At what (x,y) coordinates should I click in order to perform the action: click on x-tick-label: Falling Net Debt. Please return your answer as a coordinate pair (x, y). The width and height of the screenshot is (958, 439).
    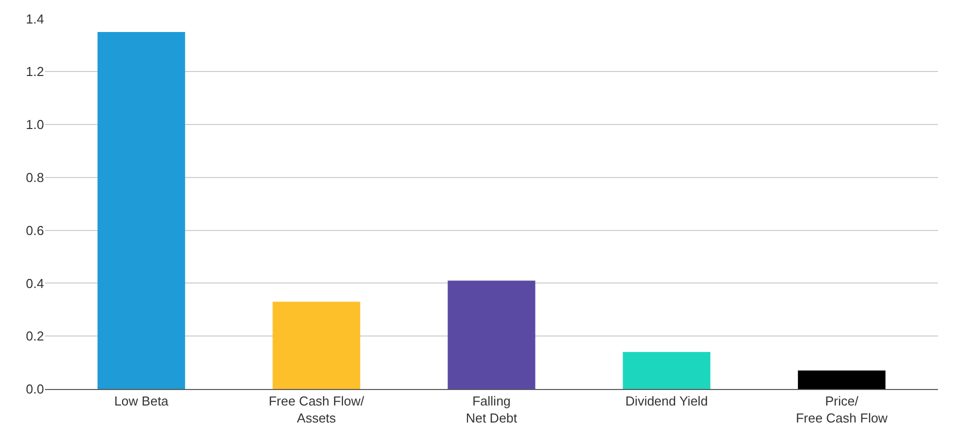
    Looking at the image, I should click on (492, 410).